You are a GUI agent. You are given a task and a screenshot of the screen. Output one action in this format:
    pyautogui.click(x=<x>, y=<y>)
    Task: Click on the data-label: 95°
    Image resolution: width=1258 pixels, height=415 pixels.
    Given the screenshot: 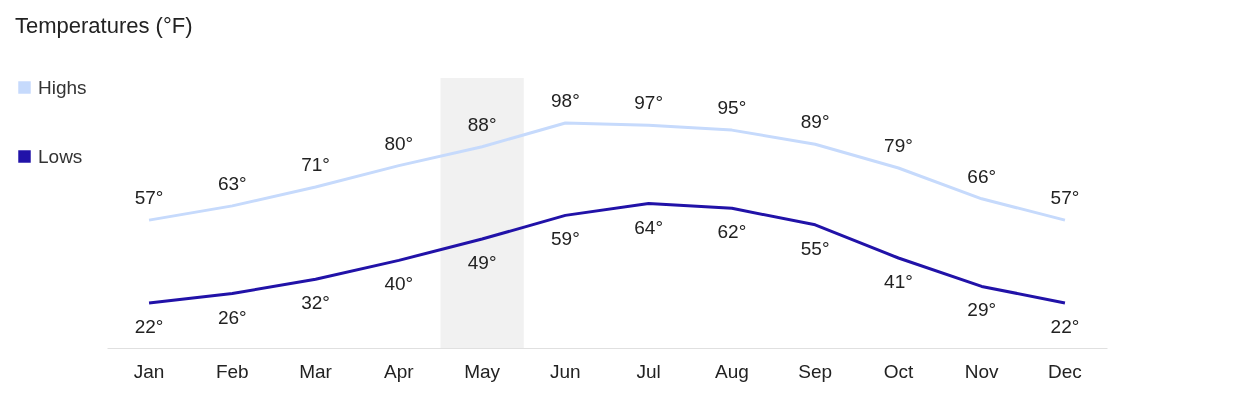 What is the action you would take?
    pyautogui.click(x=732, y=108)
    